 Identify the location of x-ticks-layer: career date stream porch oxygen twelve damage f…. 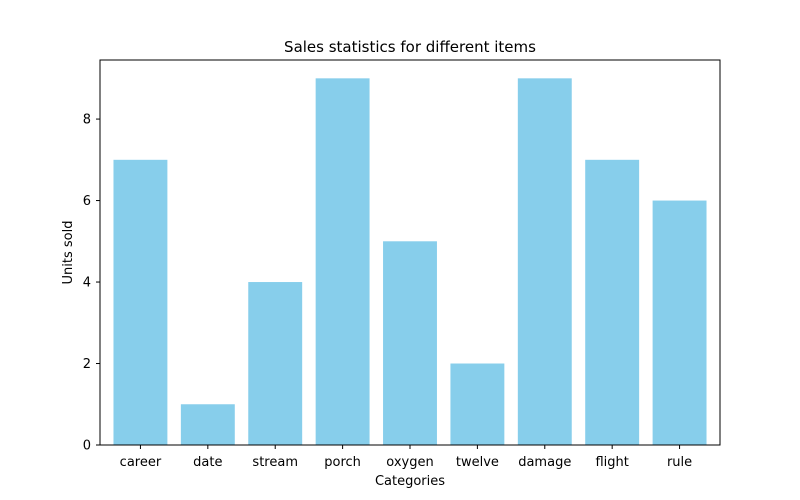
(406, 457).